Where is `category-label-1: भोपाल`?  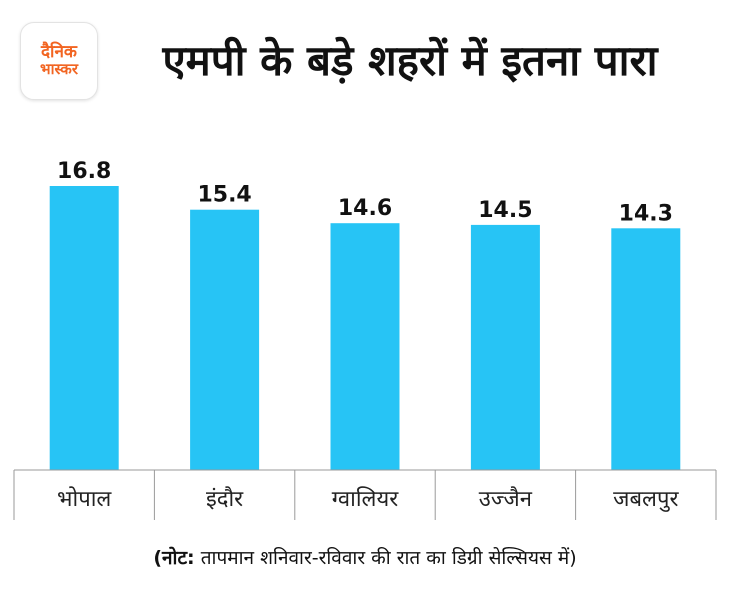 category-label-1: भोपाल is located at coordinates (84, 499).